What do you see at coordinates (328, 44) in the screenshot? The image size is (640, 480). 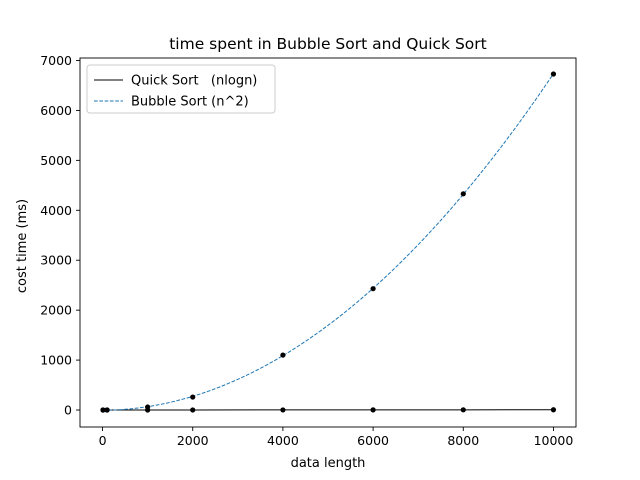 I see `chart-title: time spent in Bubble Sort and Quick Sort` at bounding box center [328, 44].